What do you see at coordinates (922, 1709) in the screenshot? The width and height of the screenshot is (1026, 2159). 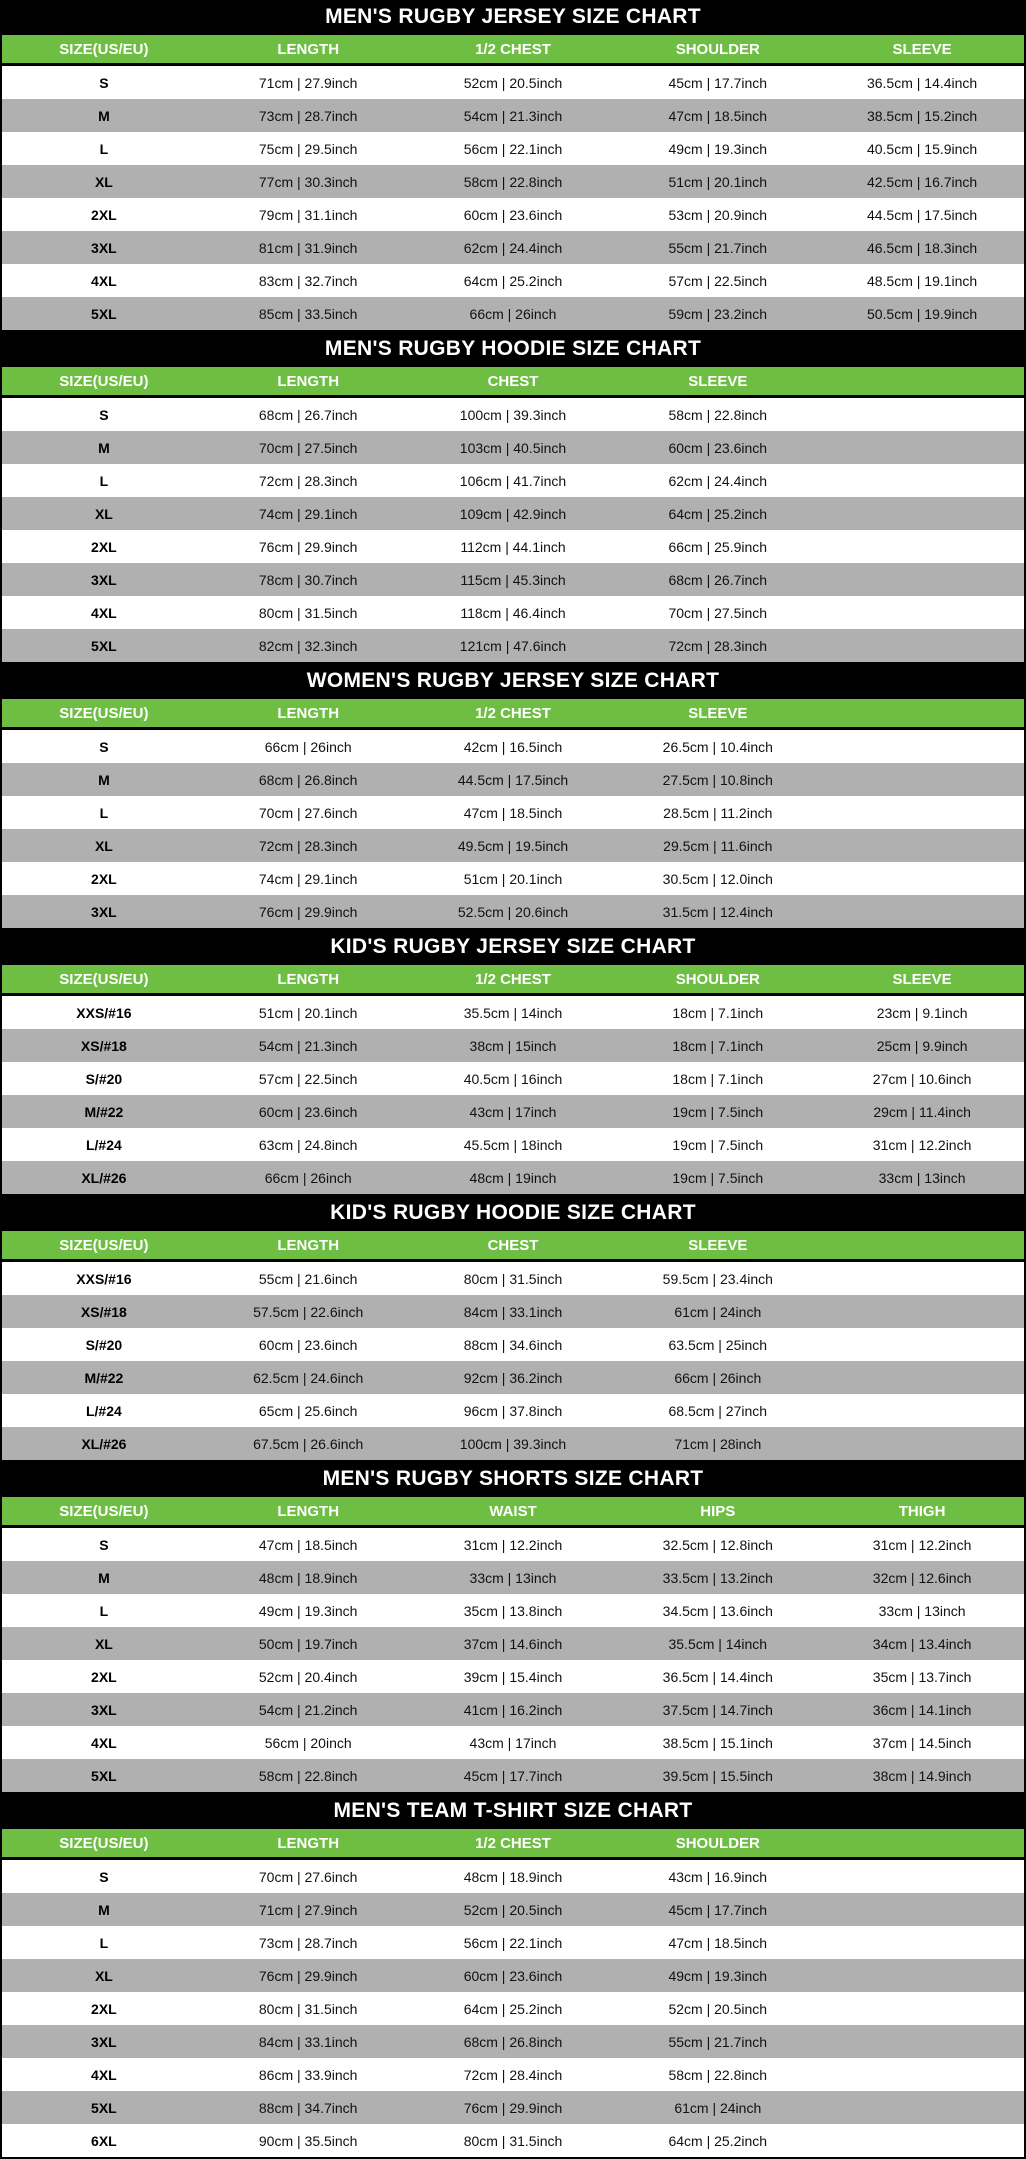 I see `measurement-cell: 36cm | 14.1inch` at bounding box center [922, 1709].